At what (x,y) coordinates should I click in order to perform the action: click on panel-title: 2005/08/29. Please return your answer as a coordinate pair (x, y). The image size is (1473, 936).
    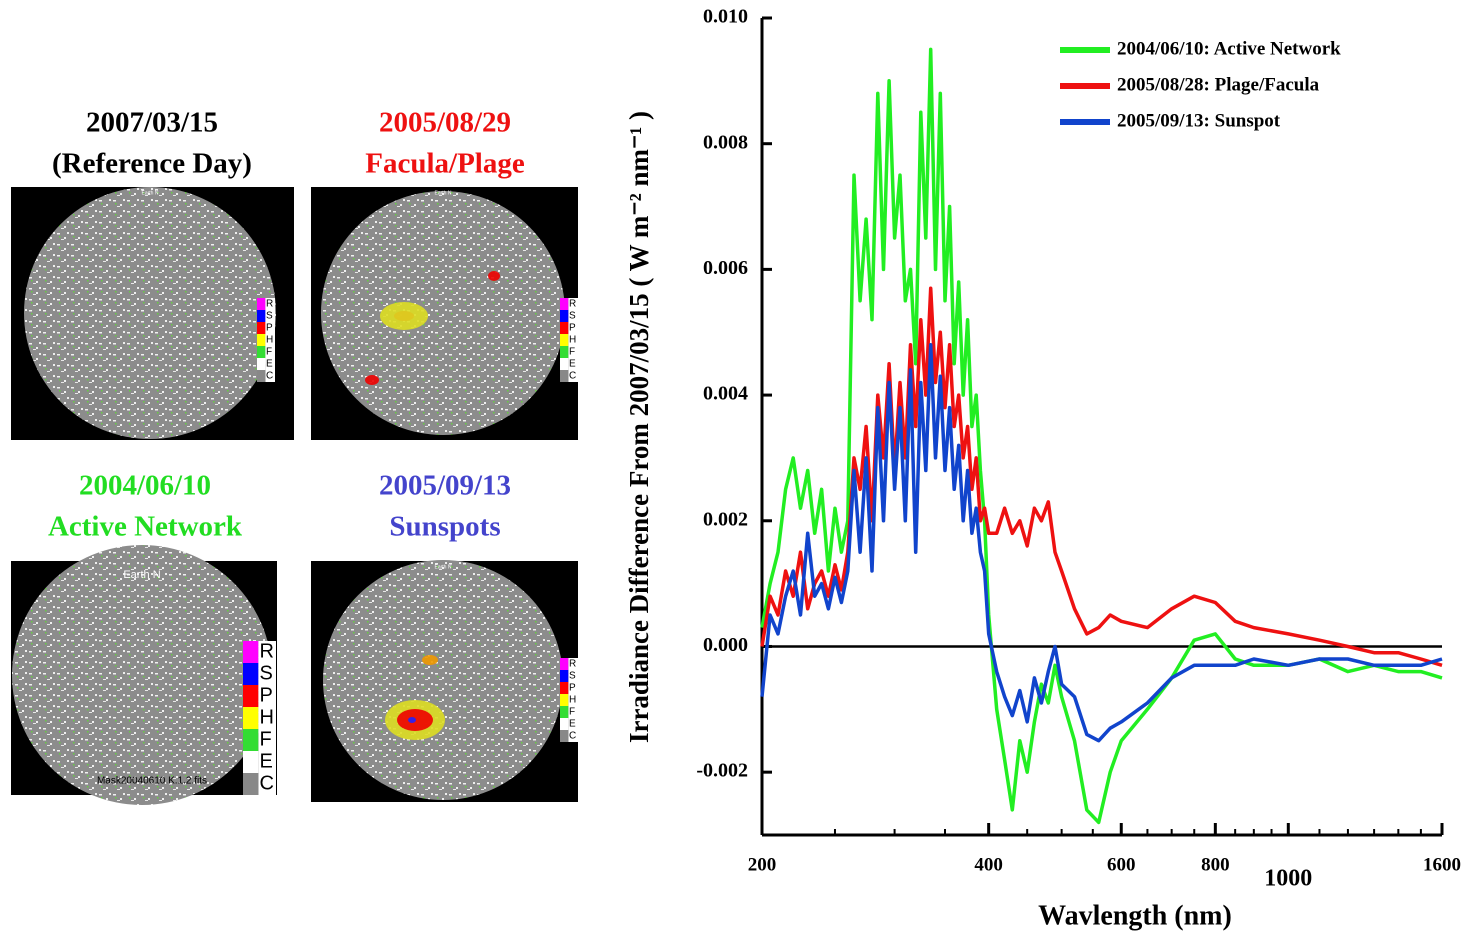
    Looking at the image, I should click on (445, 123).